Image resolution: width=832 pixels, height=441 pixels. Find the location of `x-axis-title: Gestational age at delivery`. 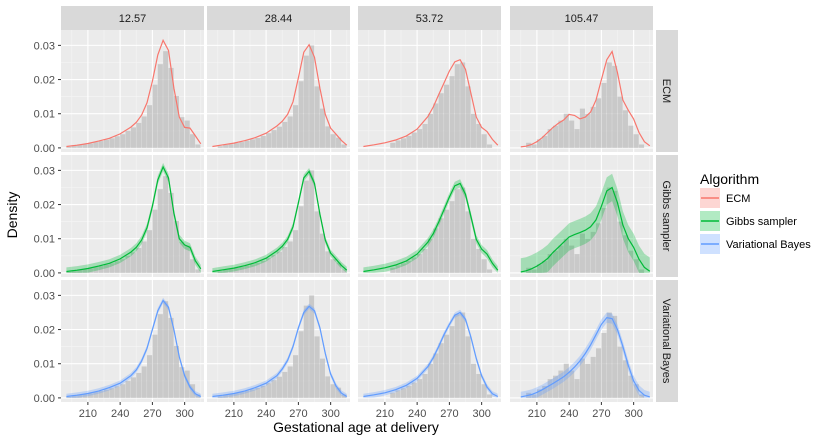

x-axis-title: Gestational age at delivery is located at coordinates (356, 427).